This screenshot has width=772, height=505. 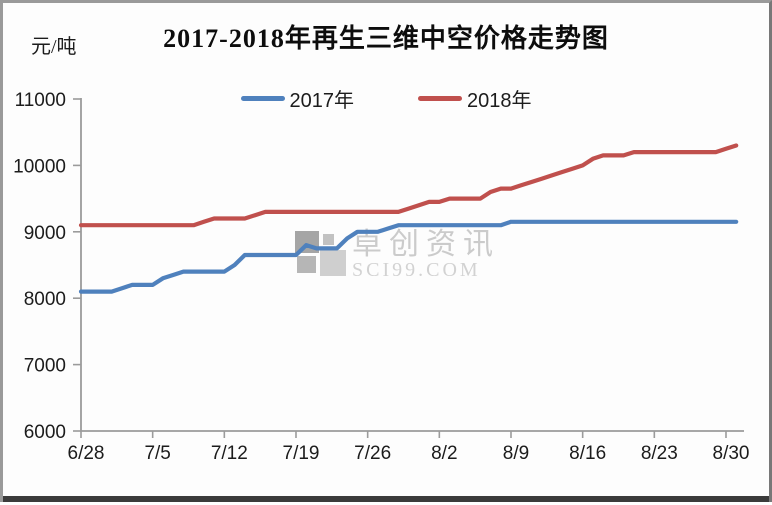 I want to click on x-tick-label: 8/23, so click(x=659, y=453).